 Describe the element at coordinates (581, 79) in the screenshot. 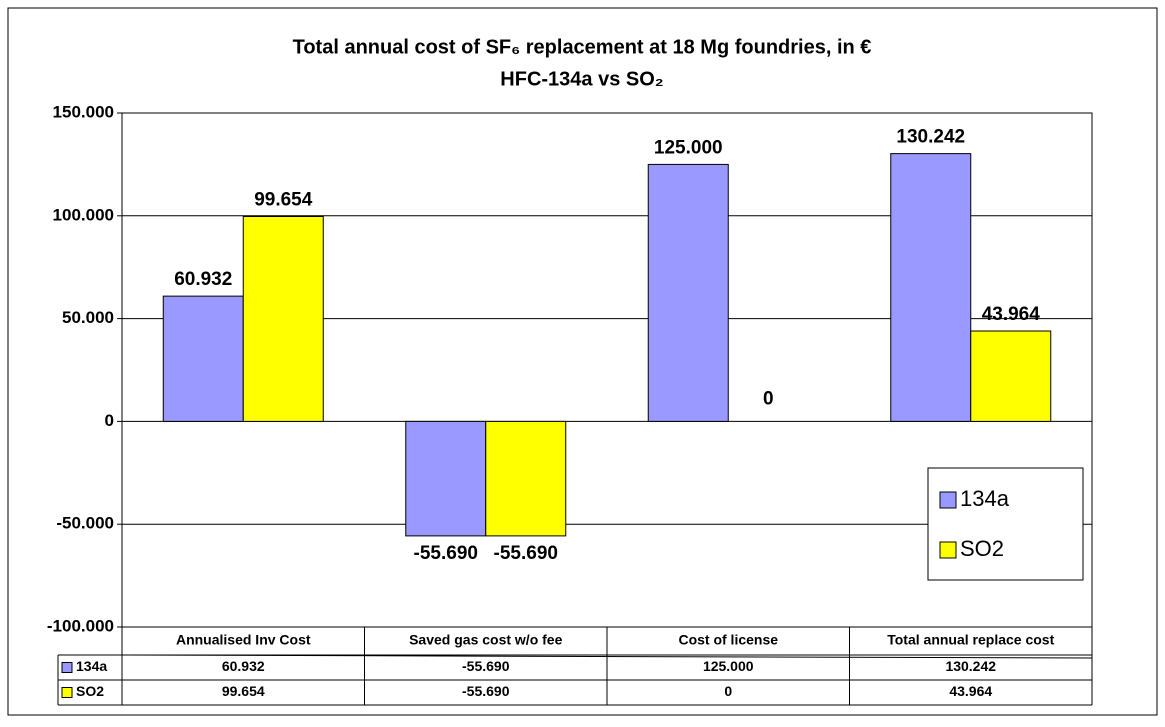

I see `chart-subtitle: HFC-134a vs SO₂` at that location.